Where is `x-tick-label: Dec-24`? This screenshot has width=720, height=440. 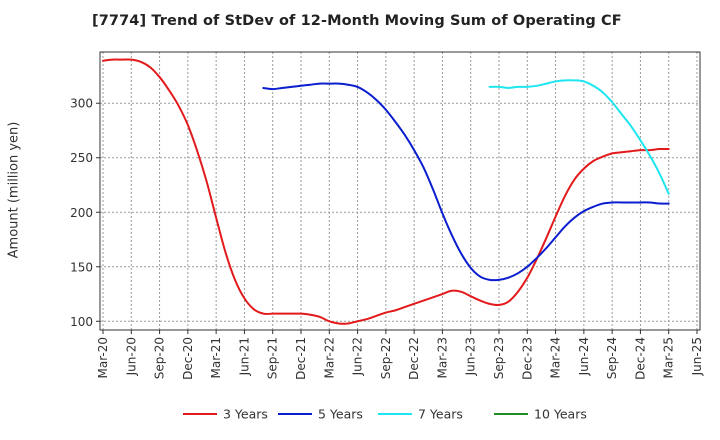 x-tick-label: Dec-24 is located at coordinates (640, 358).